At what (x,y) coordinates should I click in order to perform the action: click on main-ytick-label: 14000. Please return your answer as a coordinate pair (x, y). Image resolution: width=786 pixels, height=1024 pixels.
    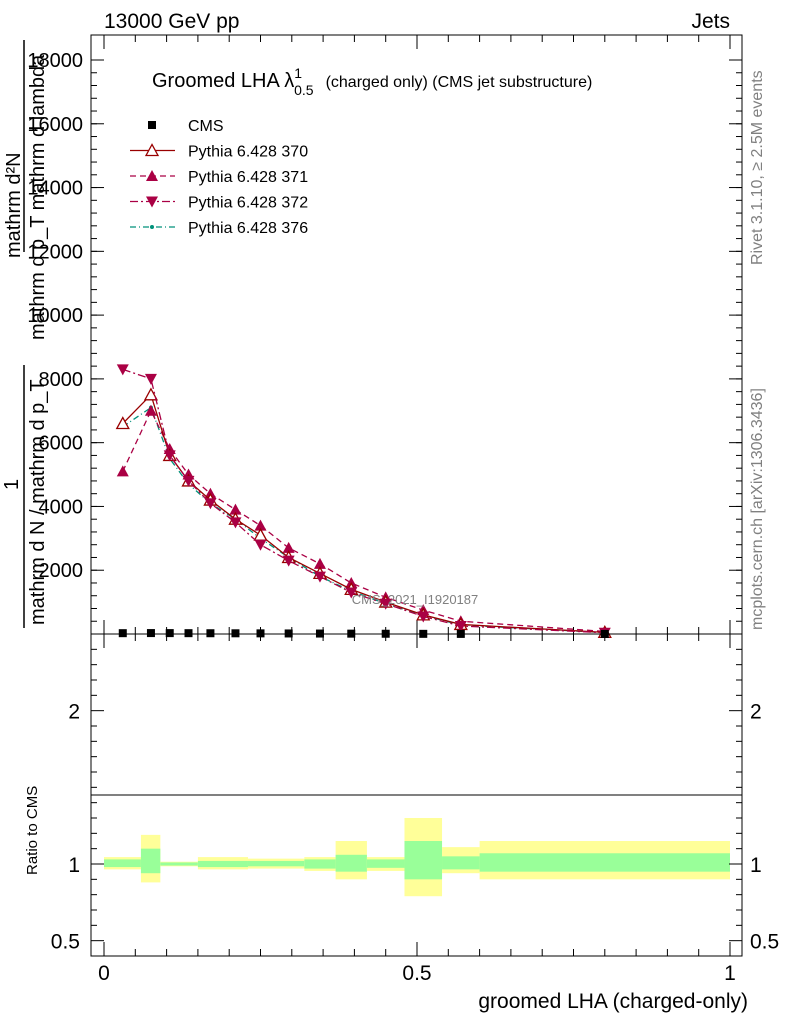
    Looking at the image, I should click on (55, 189).